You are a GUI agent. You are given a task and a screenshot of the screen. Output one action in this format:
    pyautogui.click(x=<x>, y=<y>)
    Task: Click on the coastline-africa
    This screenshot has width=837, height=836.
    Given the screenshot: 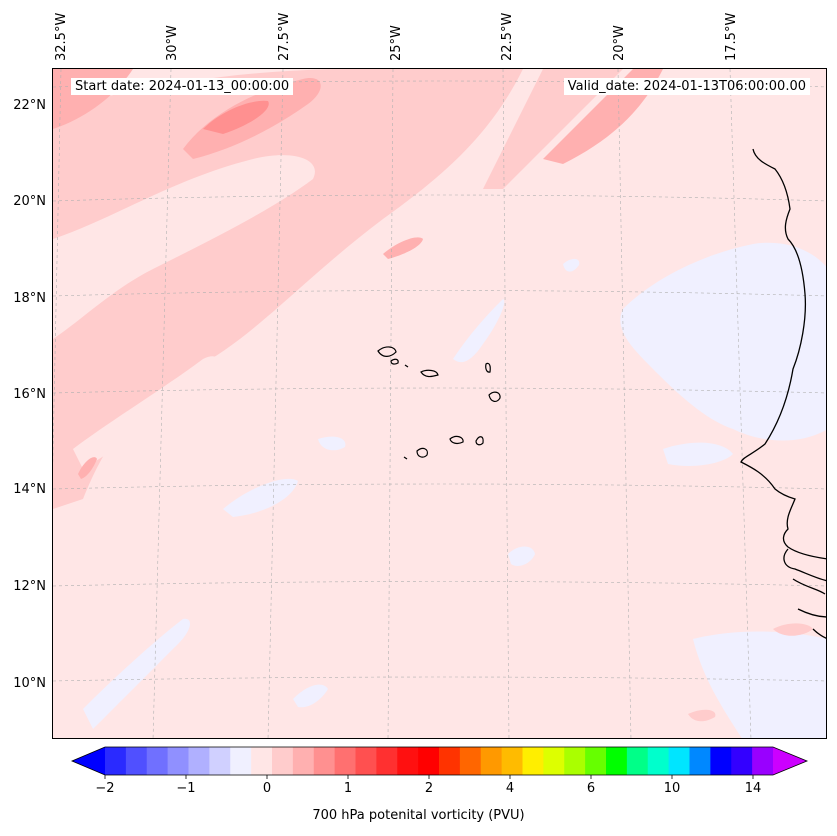 What is the action you would take?
    pyautogui.click(x=783, y=354)
    